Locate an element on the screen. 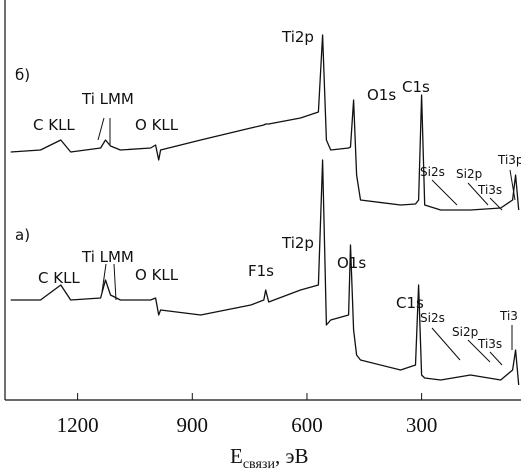 This screenshot has width=521, height=471. peak-annotation: F1s is located at coordinates (261, 271).